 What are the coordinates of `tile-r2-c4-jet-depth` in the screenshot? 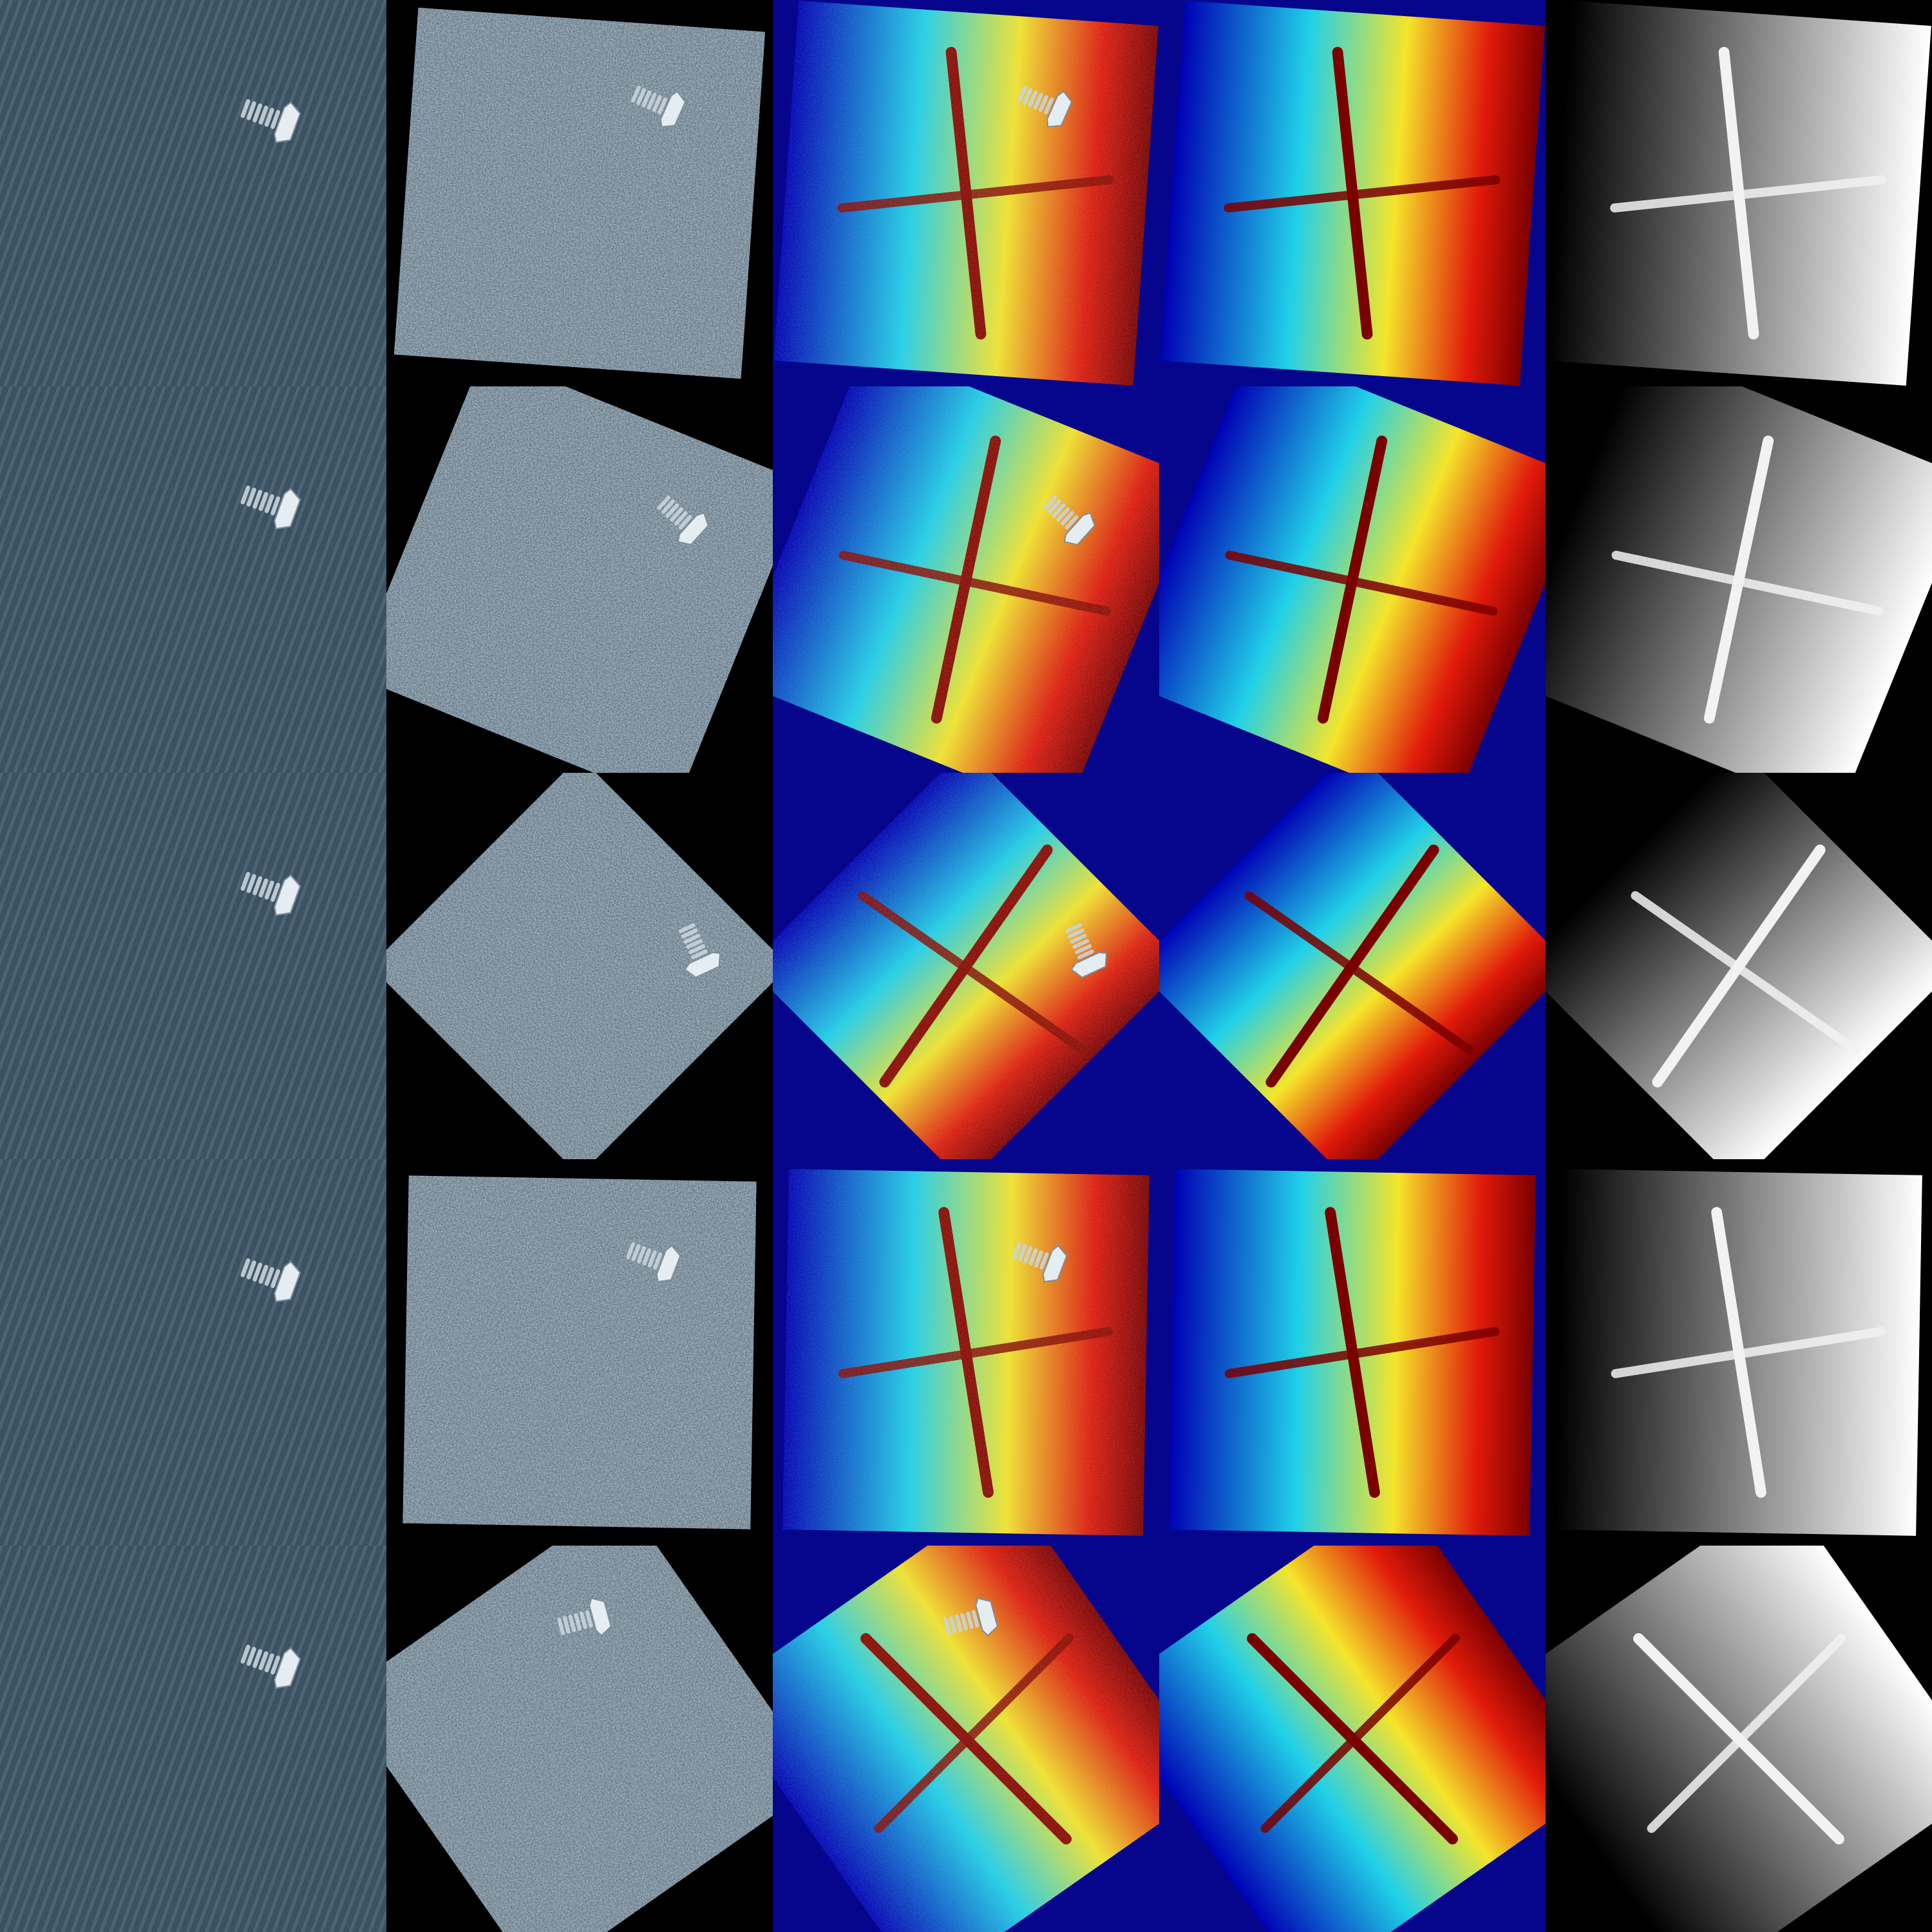 It's located at (1352, 579).